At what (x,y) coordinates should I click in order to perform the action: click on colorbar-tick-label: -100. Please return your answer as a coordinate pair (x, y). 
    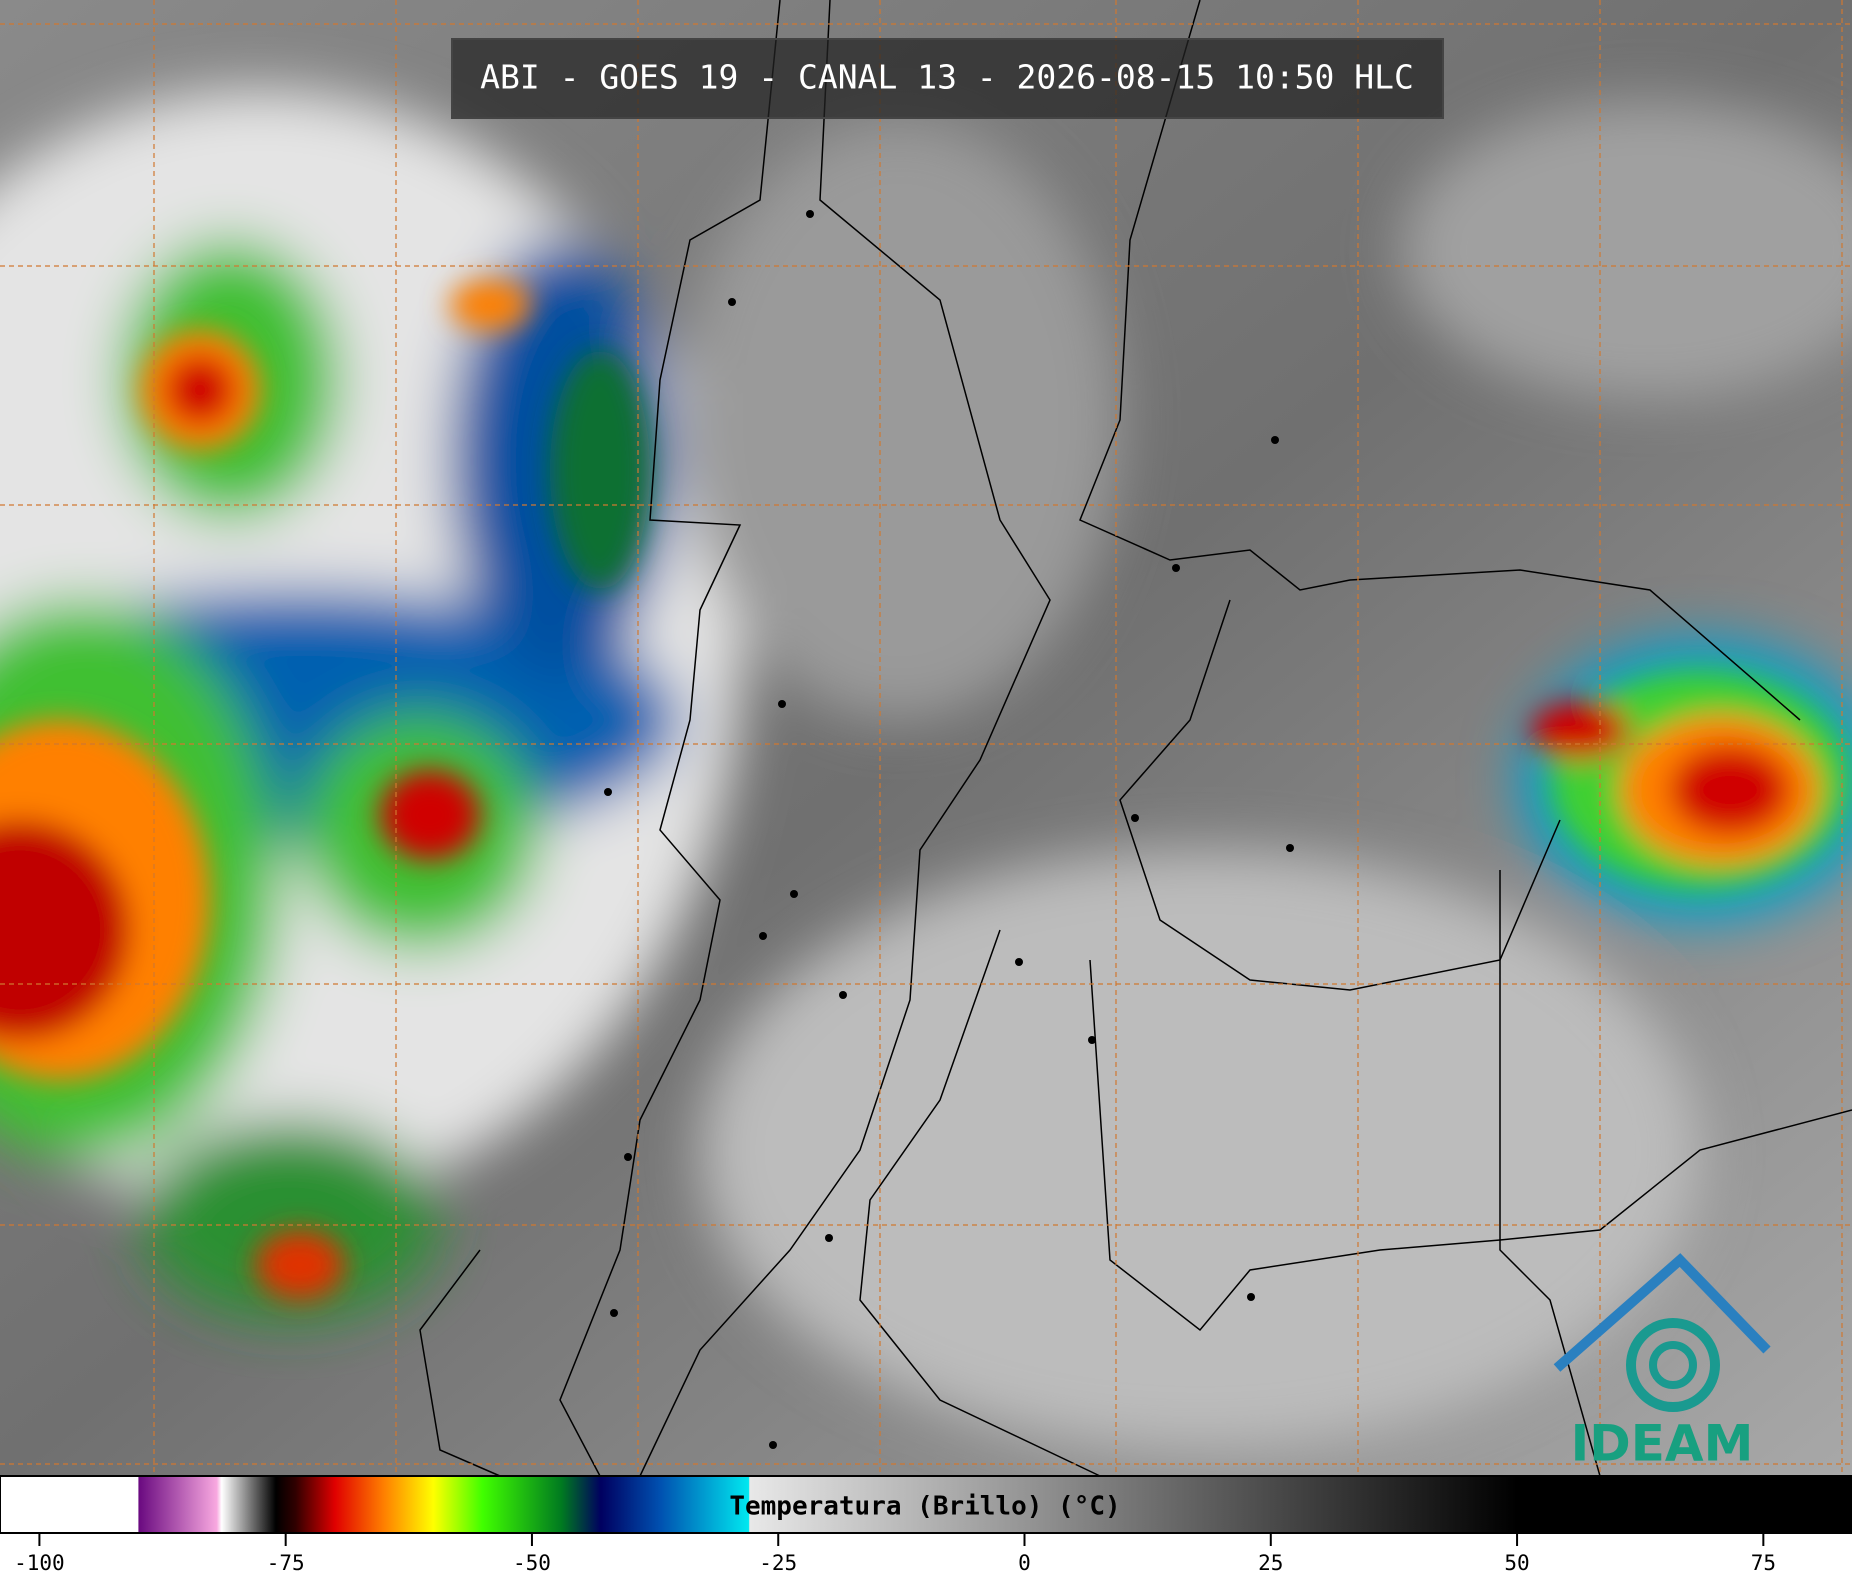
    Looking at the image, I should click on (39, 1563).